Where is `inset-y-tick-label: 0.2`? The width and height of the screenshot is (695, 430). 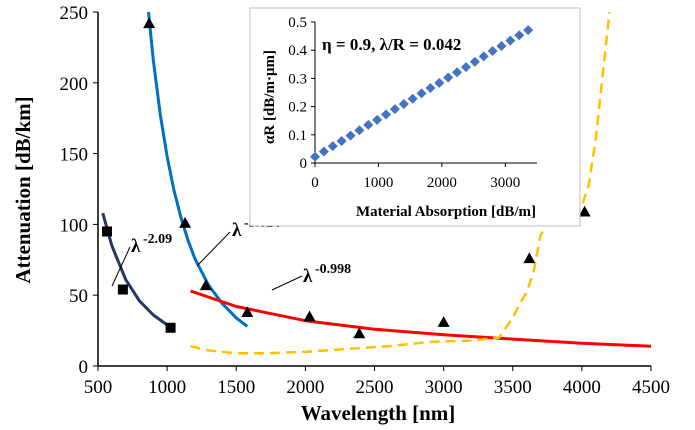 inset-y-tick-label: 0.2 is located at coordinates (297, 108).